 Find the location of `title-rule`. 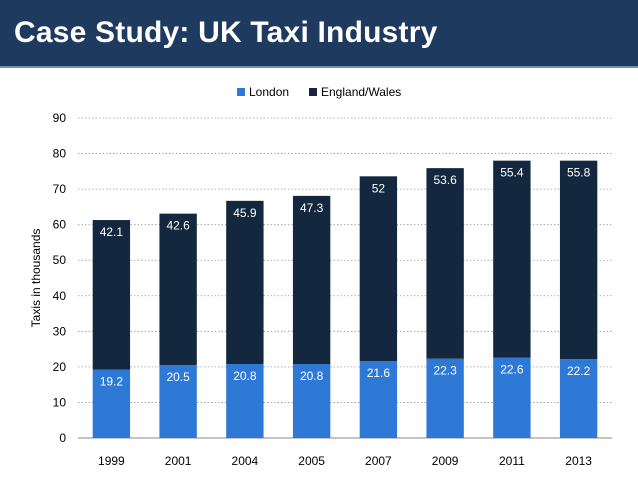

title-rule is located at coordinates (319, 67).